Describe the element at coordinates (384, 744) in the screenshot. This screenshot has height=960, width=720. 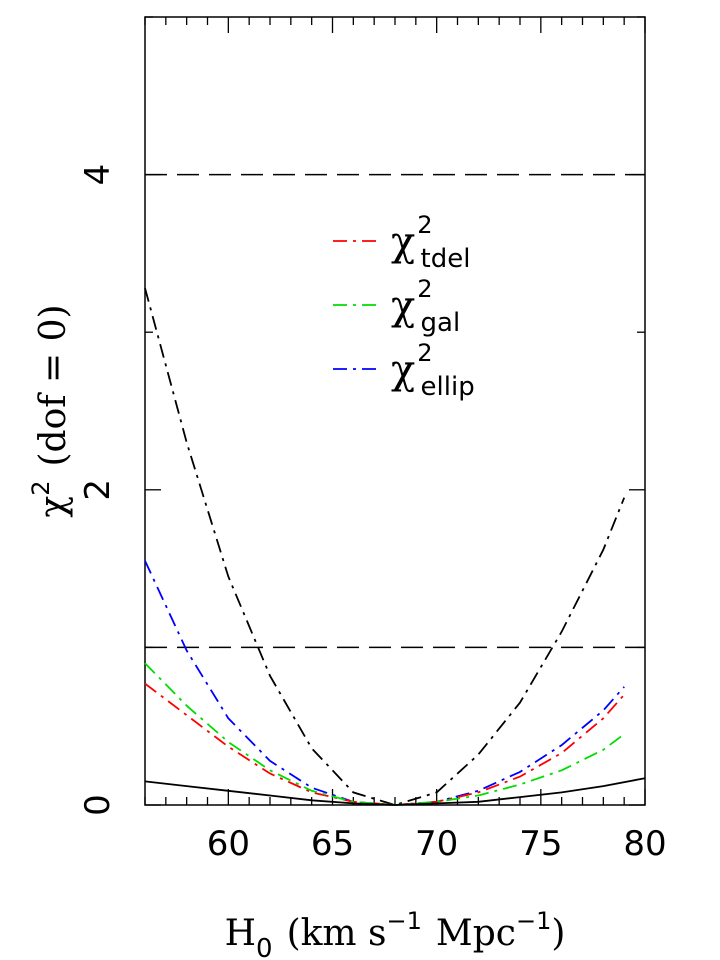
I see `series-tdel` at that location.